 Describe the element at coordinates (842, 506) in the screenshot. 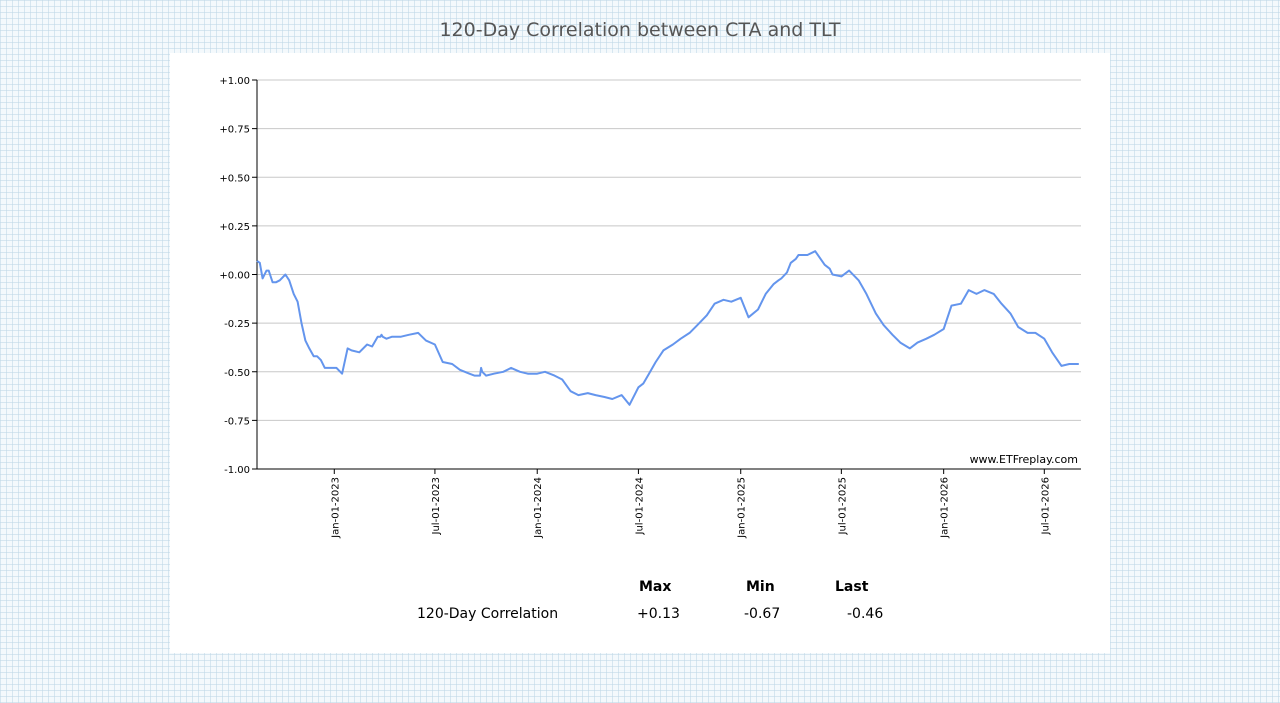

I see `x-tick-label: Jul-01-2025` at that location.